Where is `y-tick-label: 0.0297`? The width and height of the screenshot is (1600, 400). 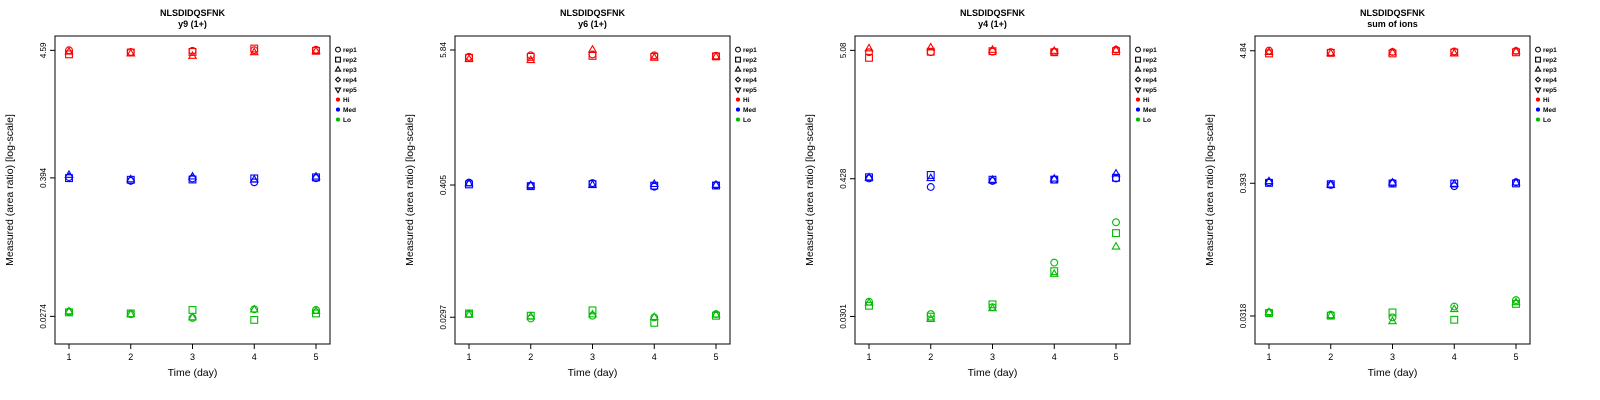 y-tick-label: 0.0297 is located at coordinates (443, 316).